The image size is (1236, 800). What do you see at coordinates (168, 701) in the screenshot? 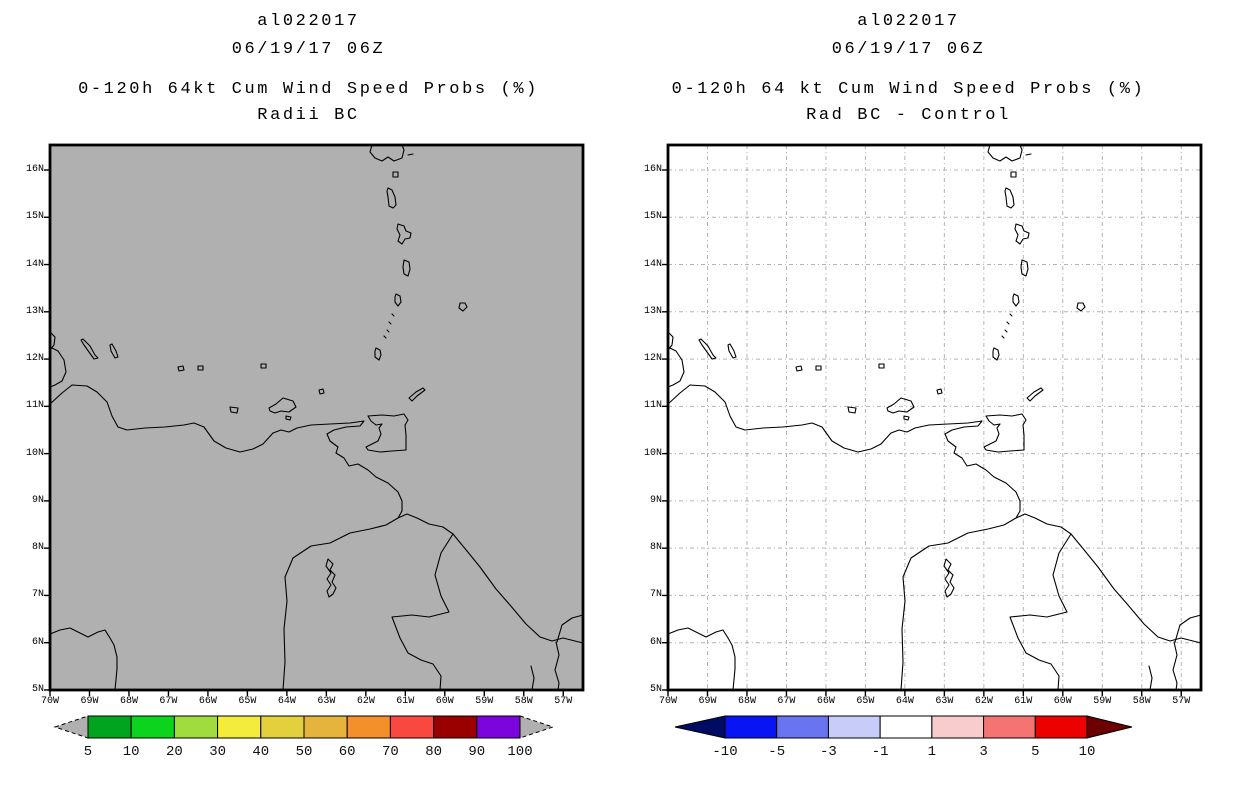
I see `lon-label: 67W` at bounding box center [168, 701].